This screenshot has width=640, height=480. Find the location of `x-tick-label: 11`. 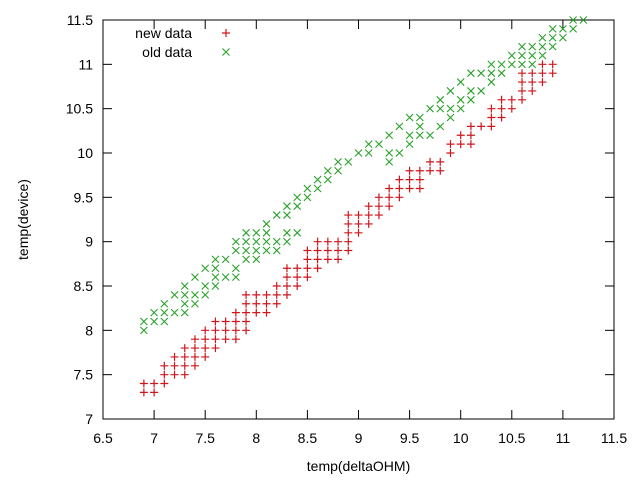

x-tick-label: 11 is located at coordinates (563, 438).